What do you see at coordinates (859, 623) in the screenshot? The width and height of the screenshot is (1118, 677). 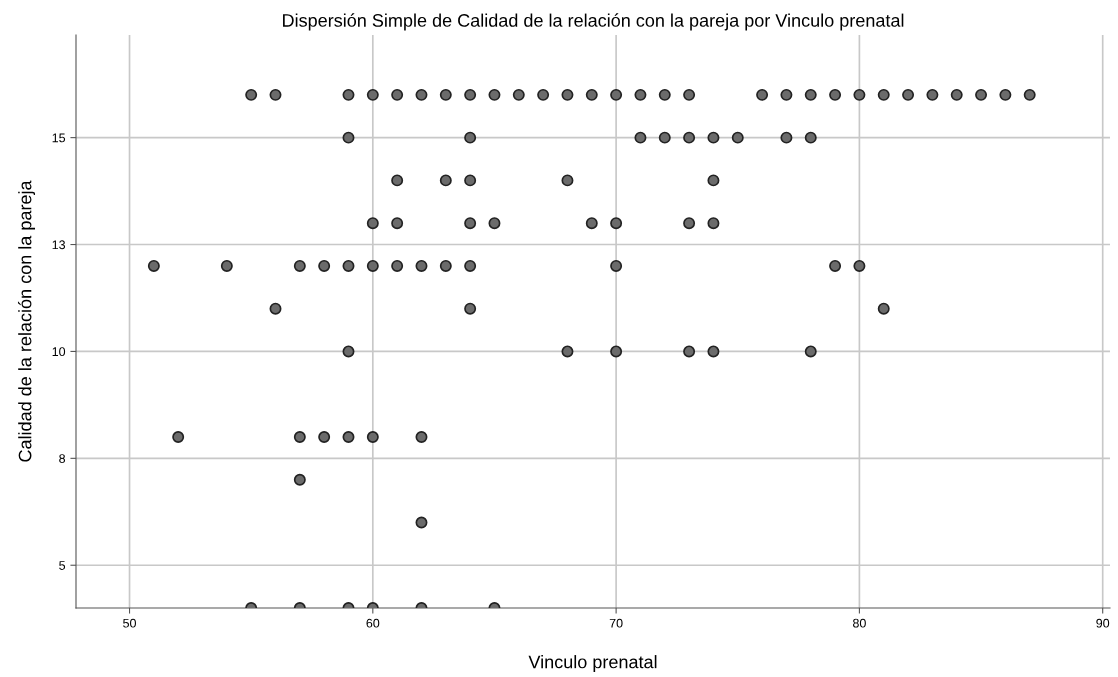 I see `x-tick-label: 80` at bounding box center [859, 623].